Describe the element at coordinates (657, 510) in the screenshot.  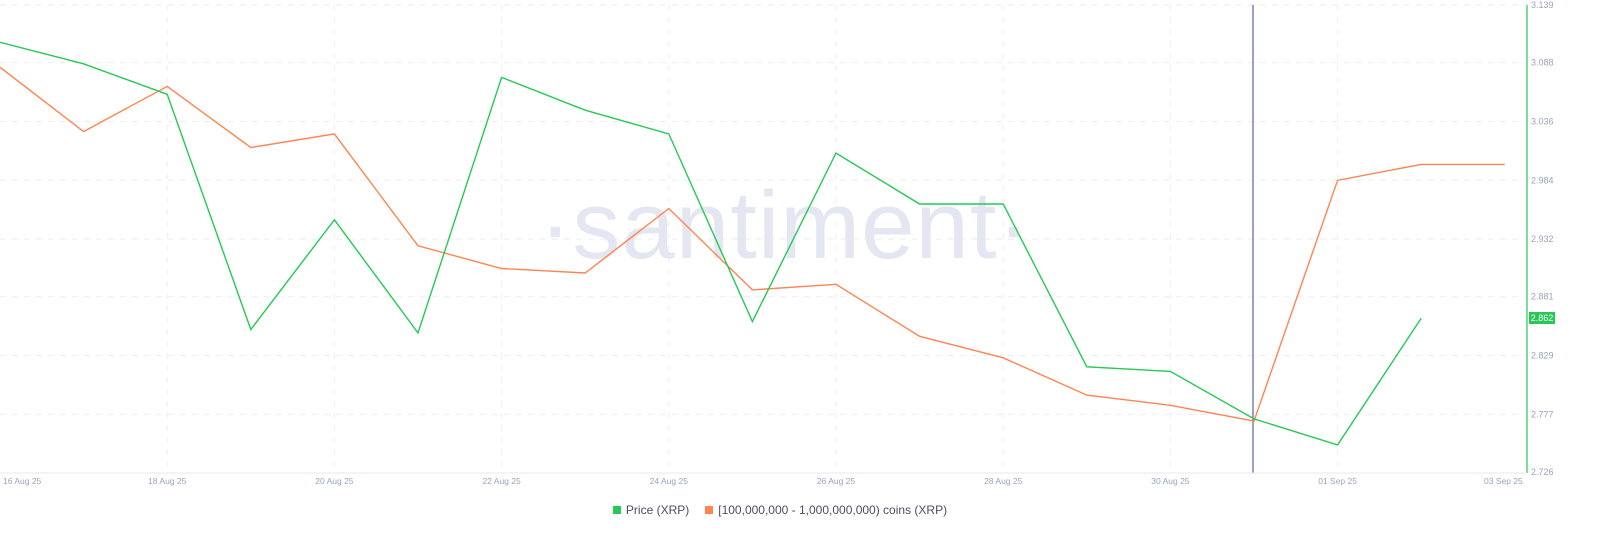
I see `legend-label: Price (XRP)` at that location.